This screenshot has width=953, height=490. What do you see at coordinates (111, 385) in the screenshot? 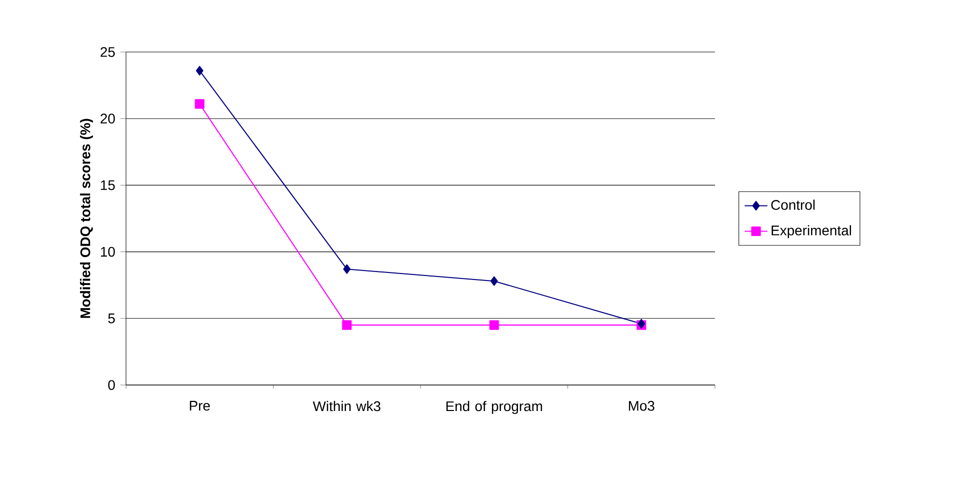
I see `y-tick-label: 0` at bounding box center [111, 385].